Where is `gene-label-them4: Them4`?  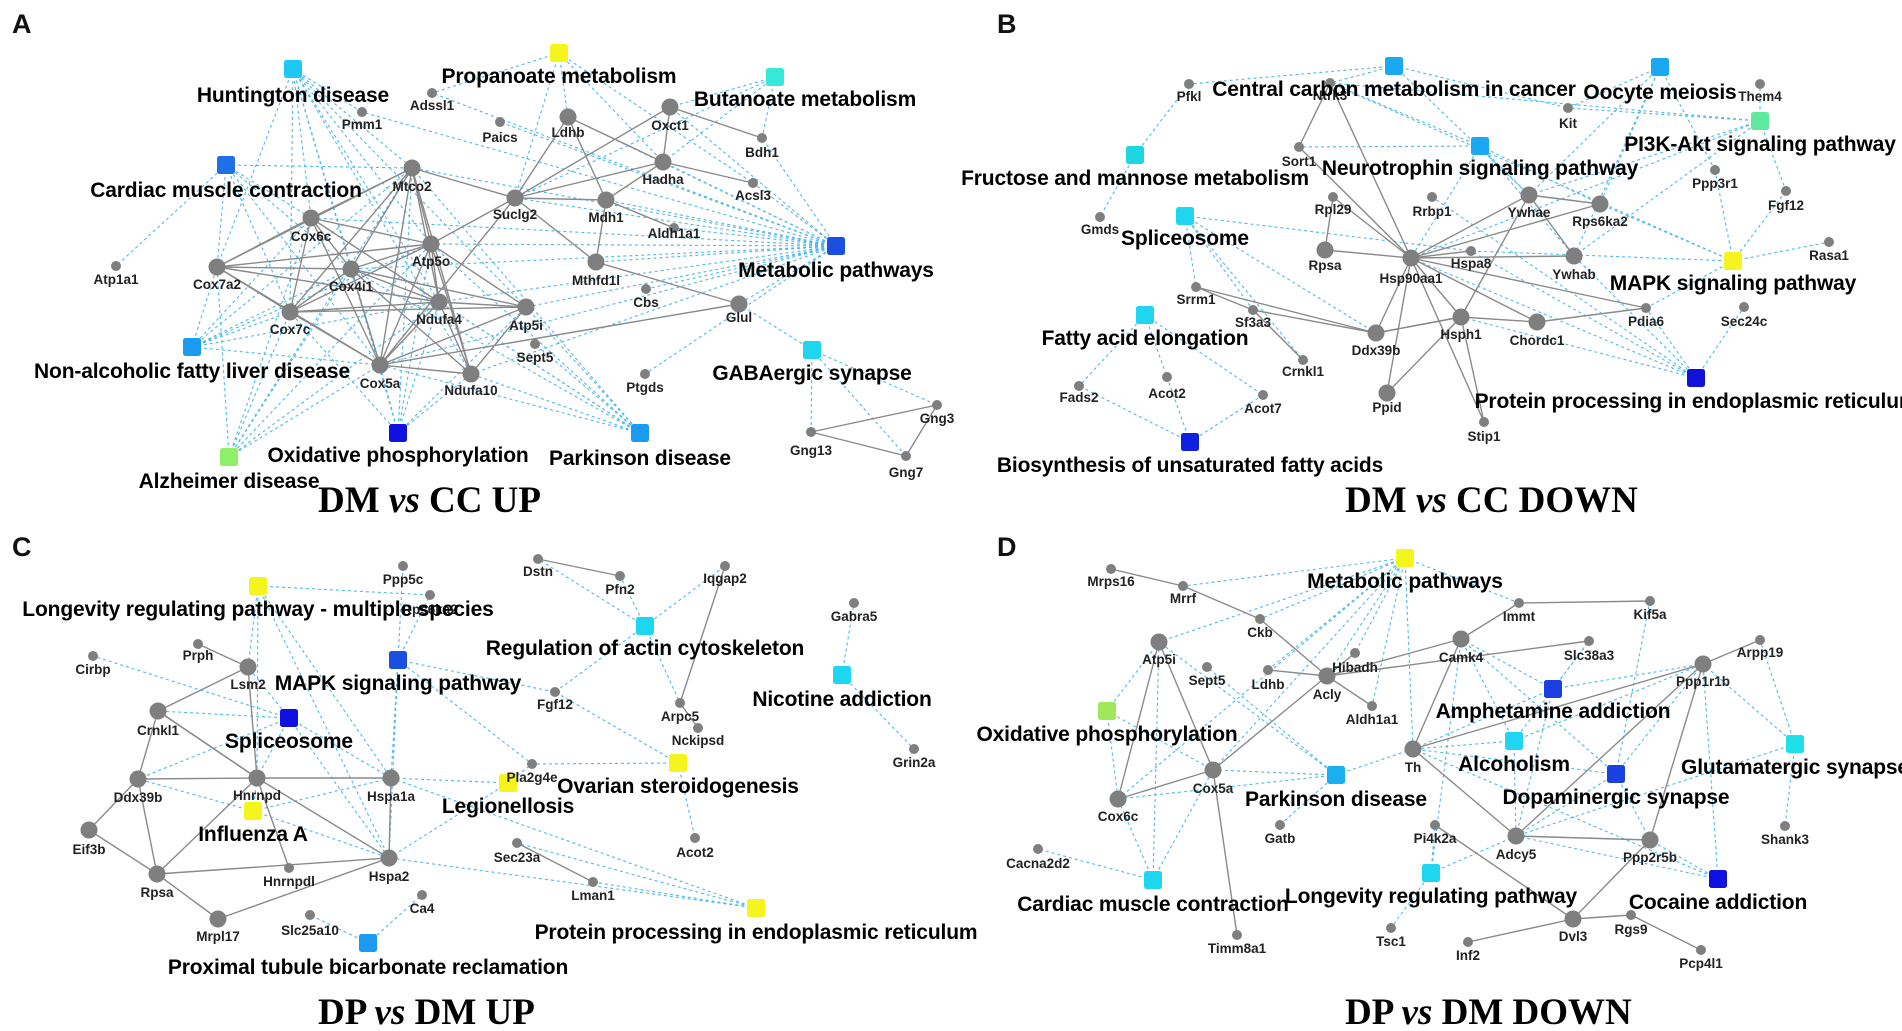 gene-label-them4: Them4 is located at coordinates (1760, 96).